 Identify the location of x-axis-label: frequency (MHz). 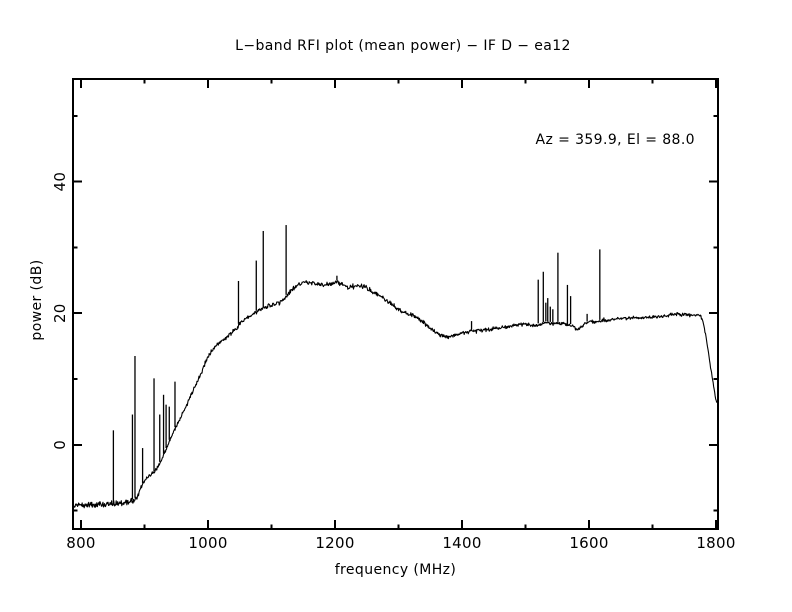
(395, 570).